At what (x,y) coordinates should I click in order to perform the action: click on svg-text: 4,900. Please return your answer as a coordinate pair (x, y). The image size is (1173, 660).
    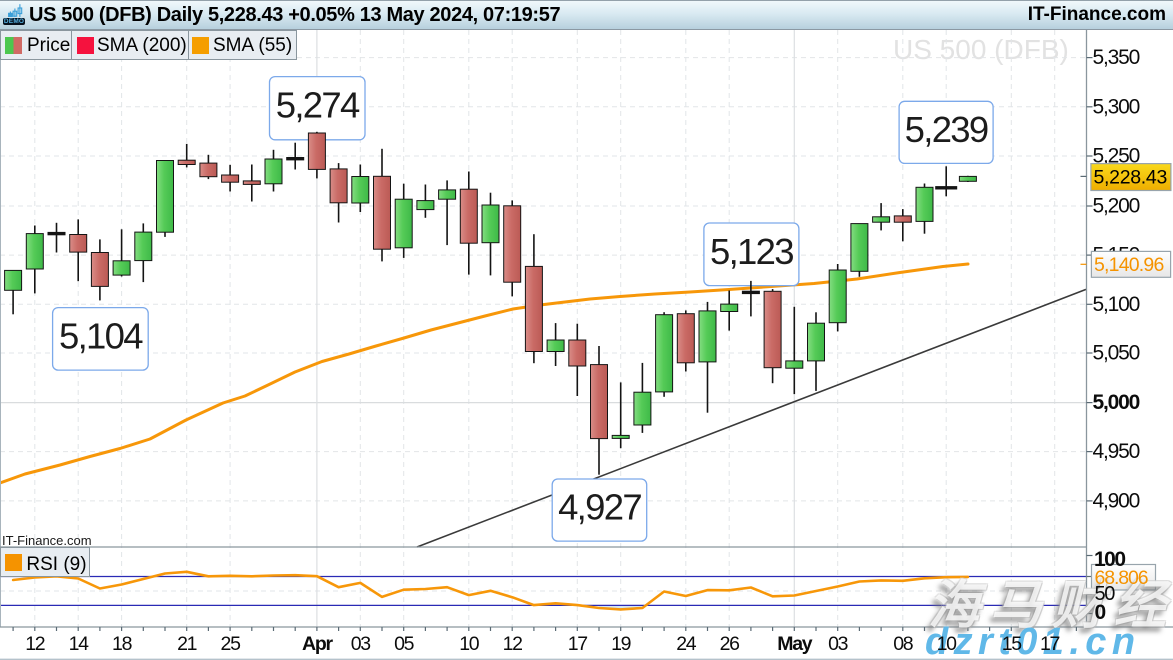
    Looking at the image, I should click on (1116, 500).